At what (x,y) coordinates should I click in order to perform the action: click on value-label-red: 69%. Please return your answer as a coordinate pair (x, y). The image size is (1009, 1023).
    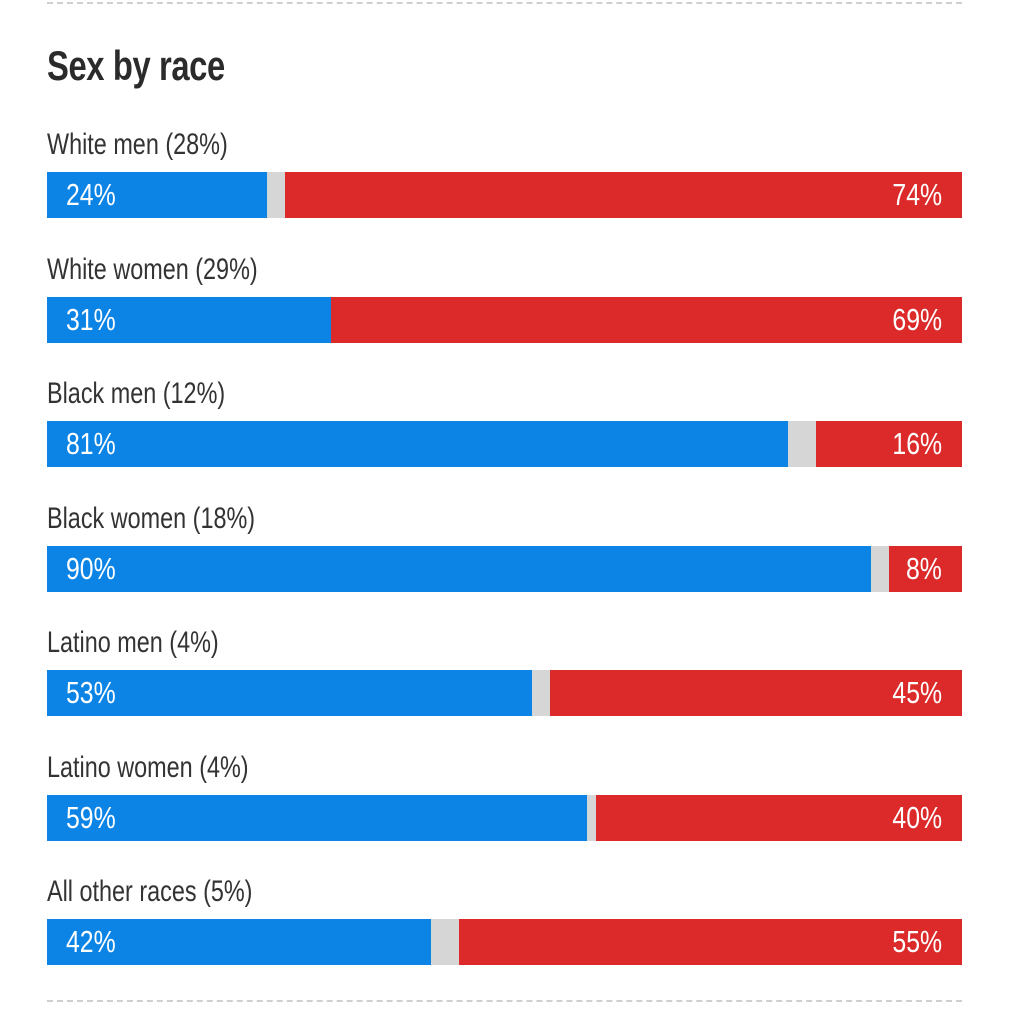
    Looking at the image, I should click on (917, 319).